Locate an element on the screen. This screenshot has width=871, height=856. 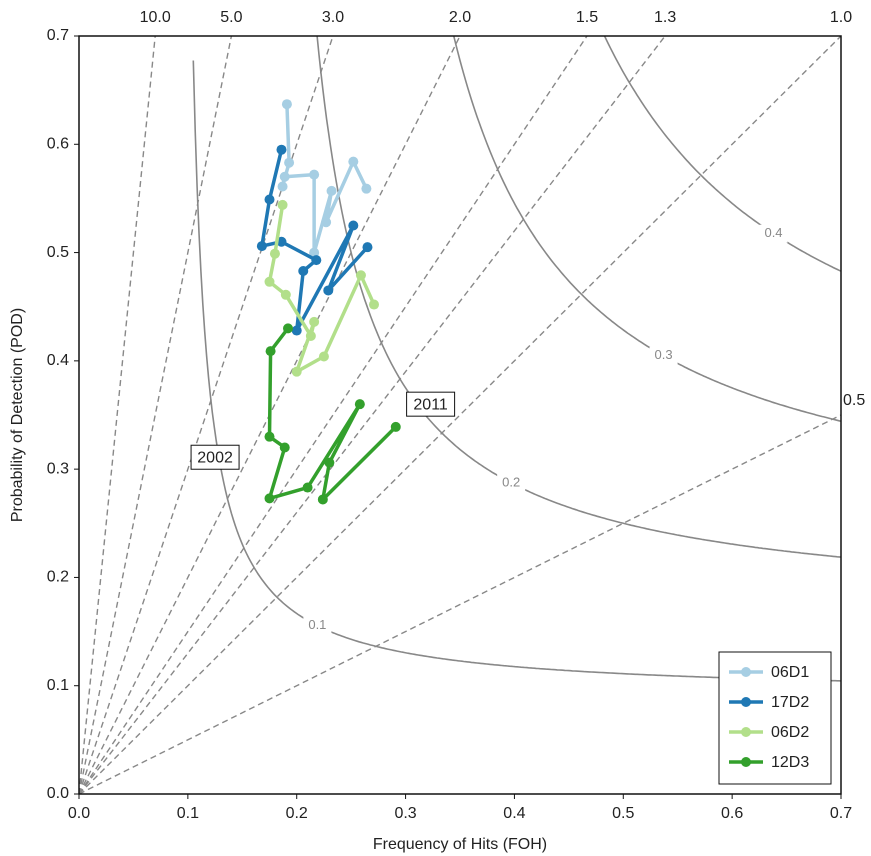
csi-label: 0.2 is located at coordinates (511, 481).